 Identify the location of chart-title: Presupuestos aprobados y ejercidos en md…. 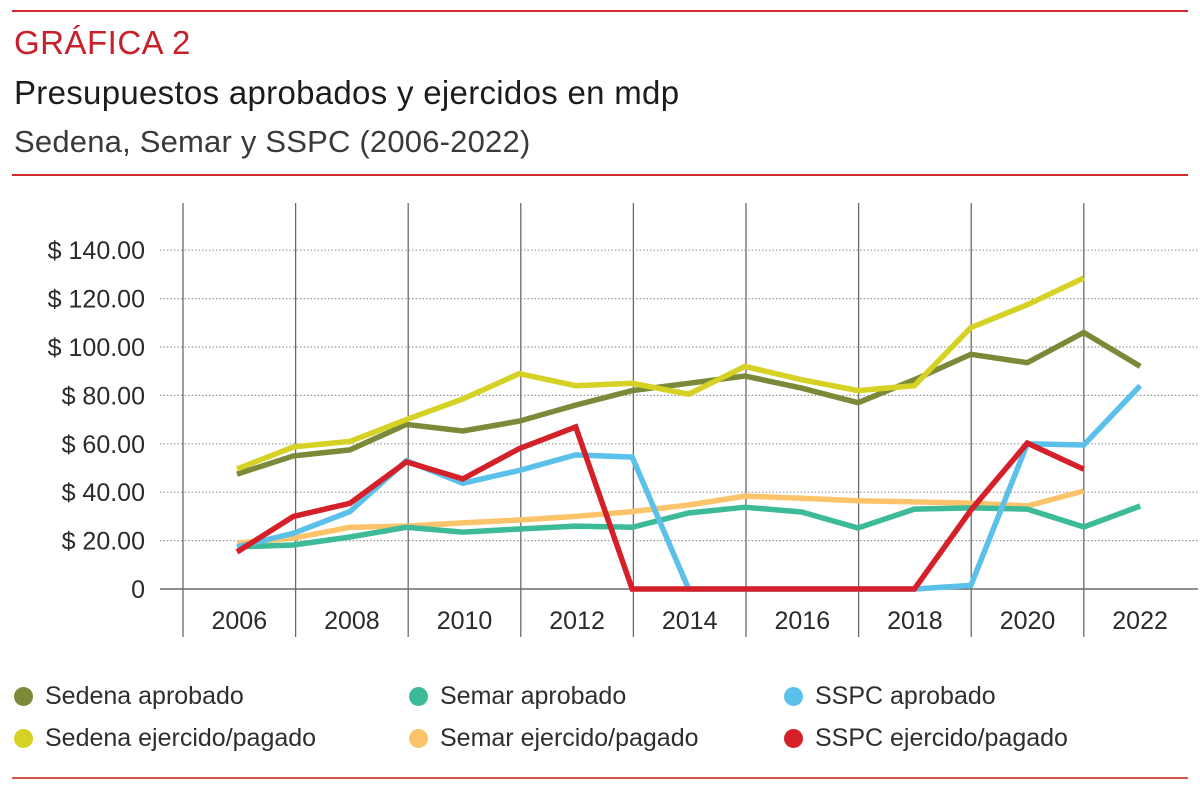
(347, 92).